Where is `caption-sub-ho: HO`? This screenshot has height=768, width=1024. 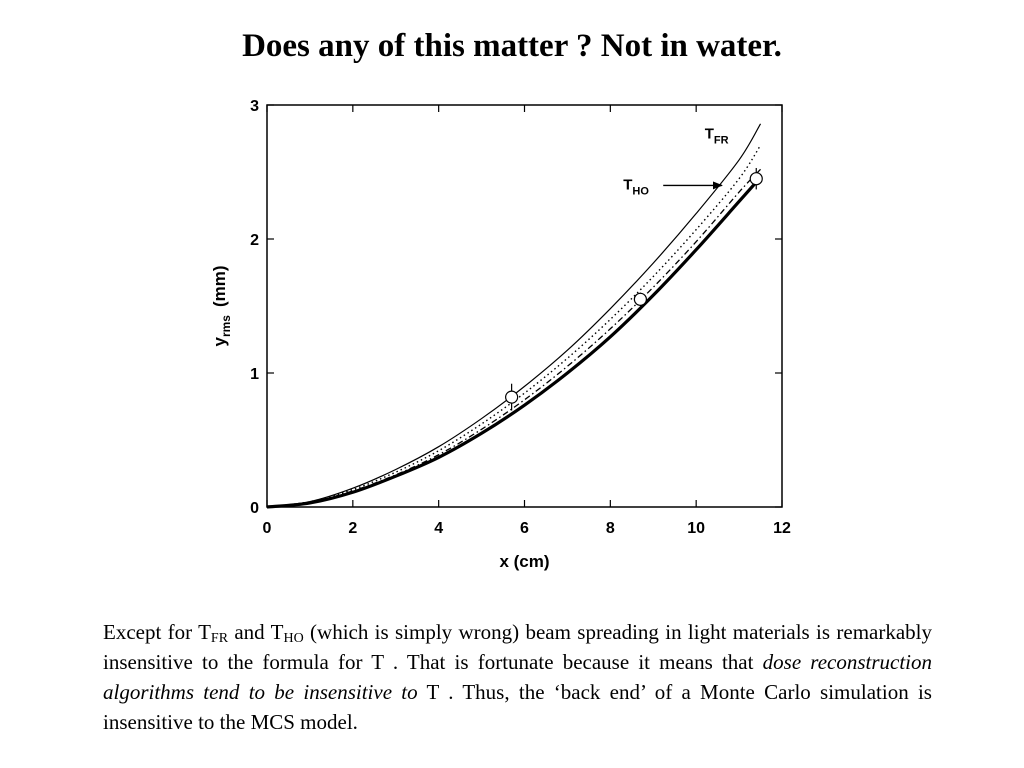 caption-sub-ho: HO is located at coordinates (293, 638).